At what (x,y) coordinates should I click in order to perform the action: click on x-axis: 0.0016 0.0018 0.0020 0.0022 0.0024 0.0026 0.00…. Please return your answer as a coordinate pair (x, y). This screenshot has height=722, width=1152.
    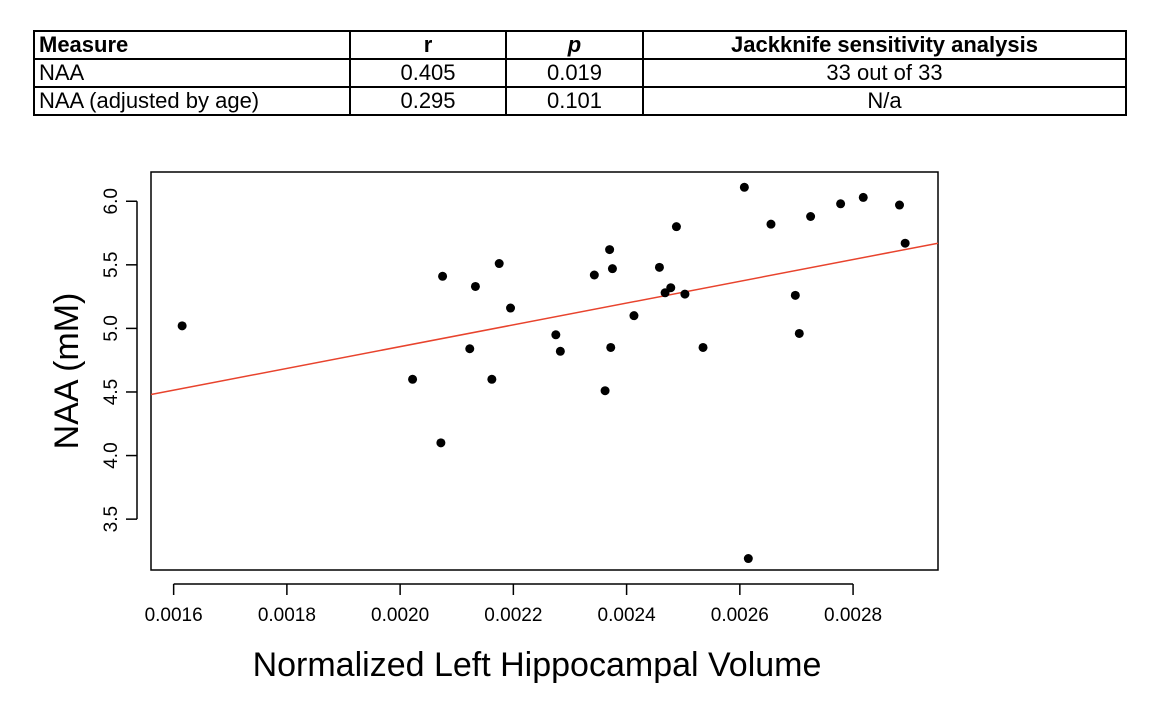
    Looking at the image, I should click on (513, 604).